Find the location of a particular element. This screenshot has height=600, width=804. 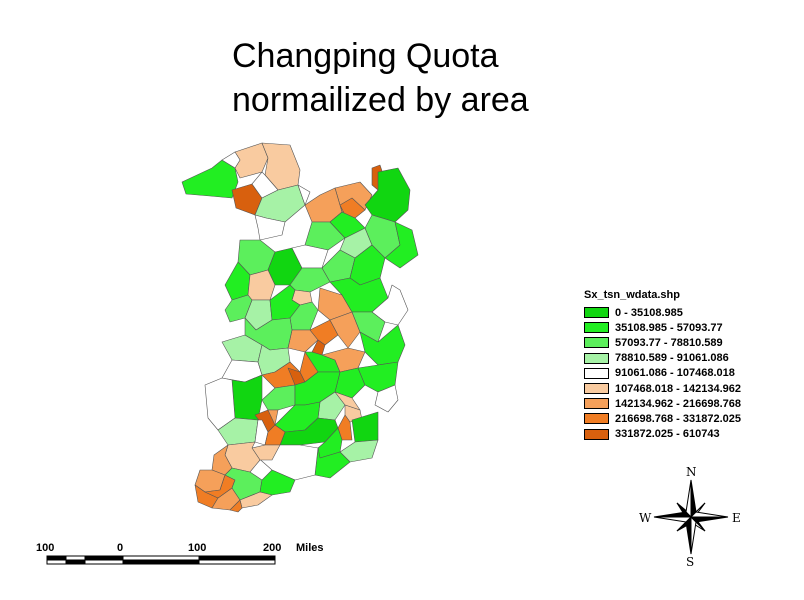

legend-item: 57093.77 - 78810.589 is located at coordinates (662, 342).